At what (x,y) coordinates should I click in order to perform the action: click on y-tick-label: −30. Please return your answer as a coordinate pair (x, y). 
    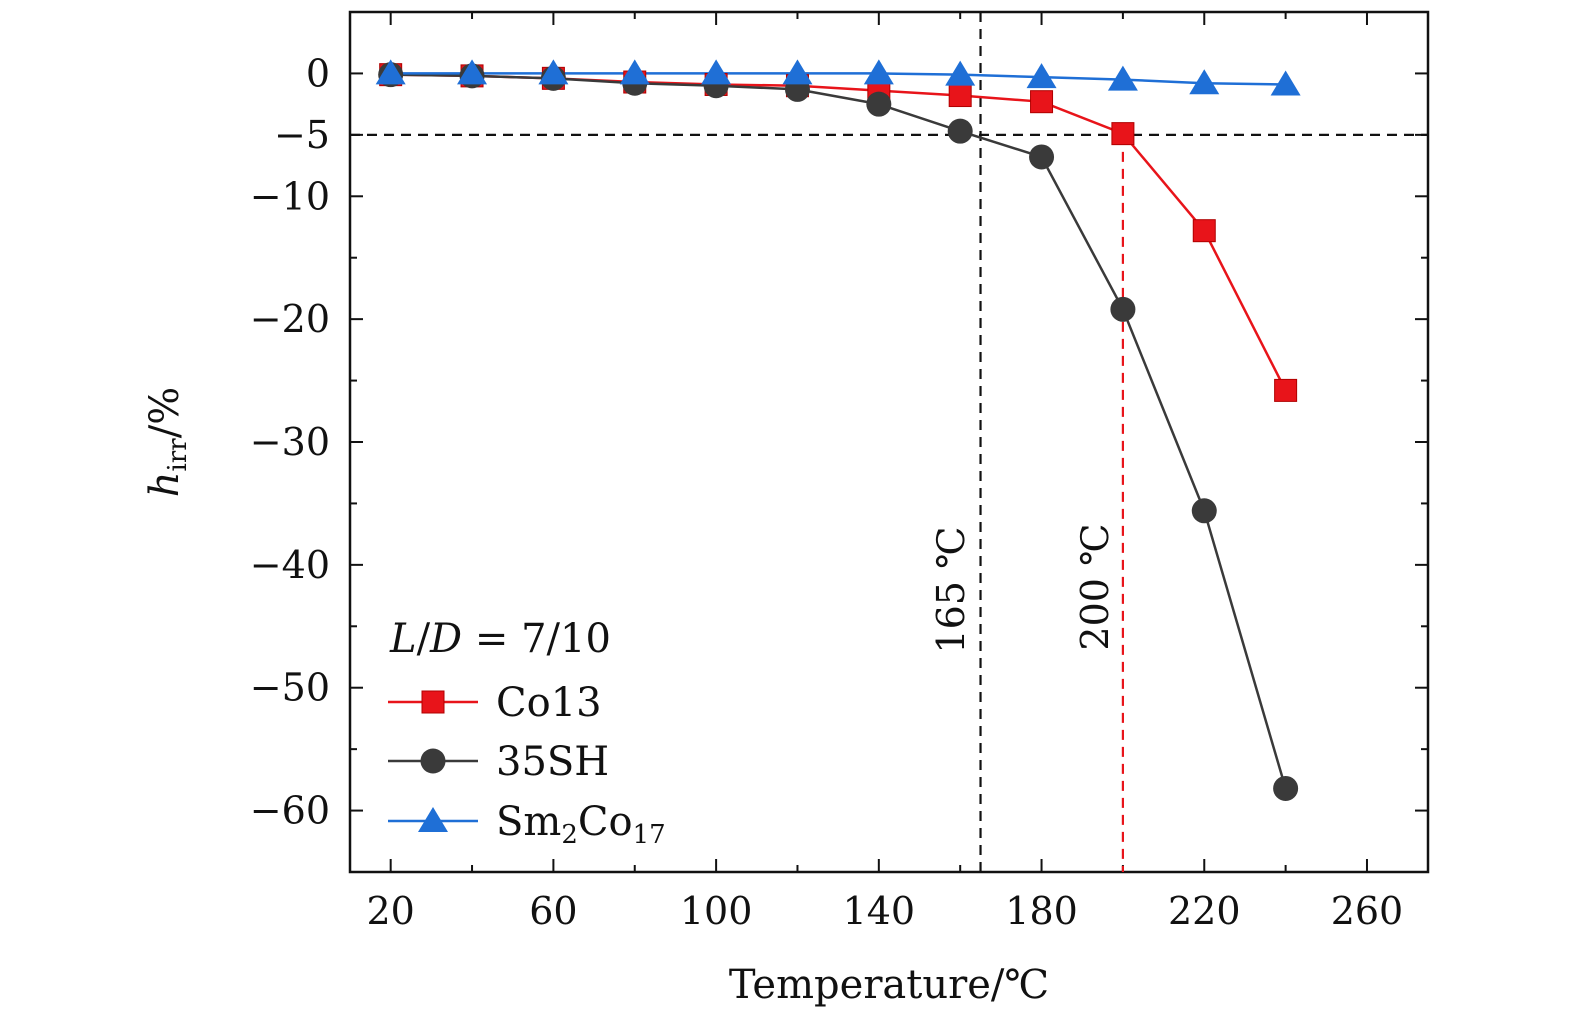
    Looking at the image, I should click on (290, 442).